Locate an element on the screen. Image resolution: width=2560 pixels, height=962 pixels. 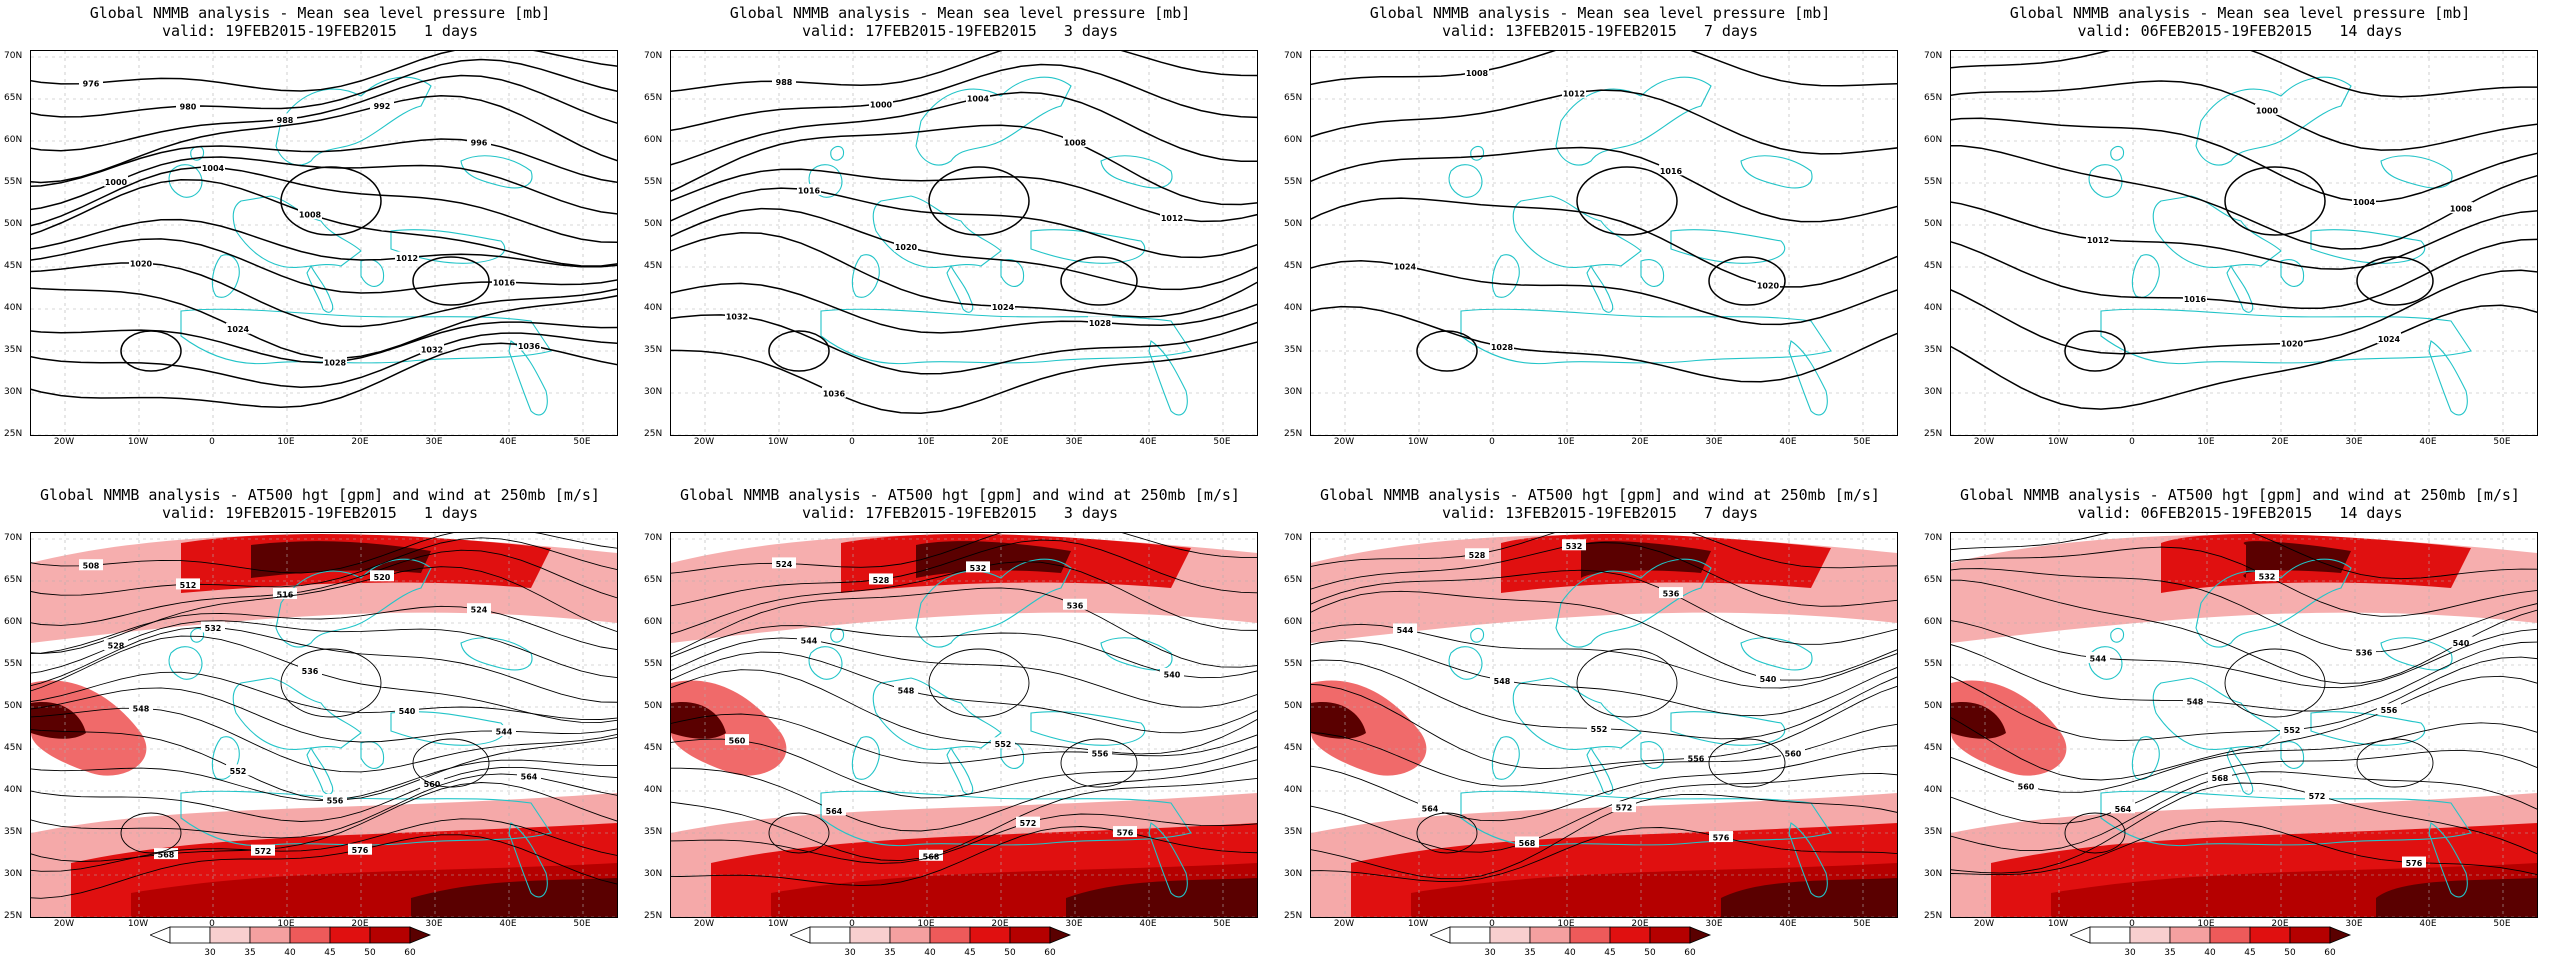
lon-tick-label: 20W is located at coordinates (64, 442).